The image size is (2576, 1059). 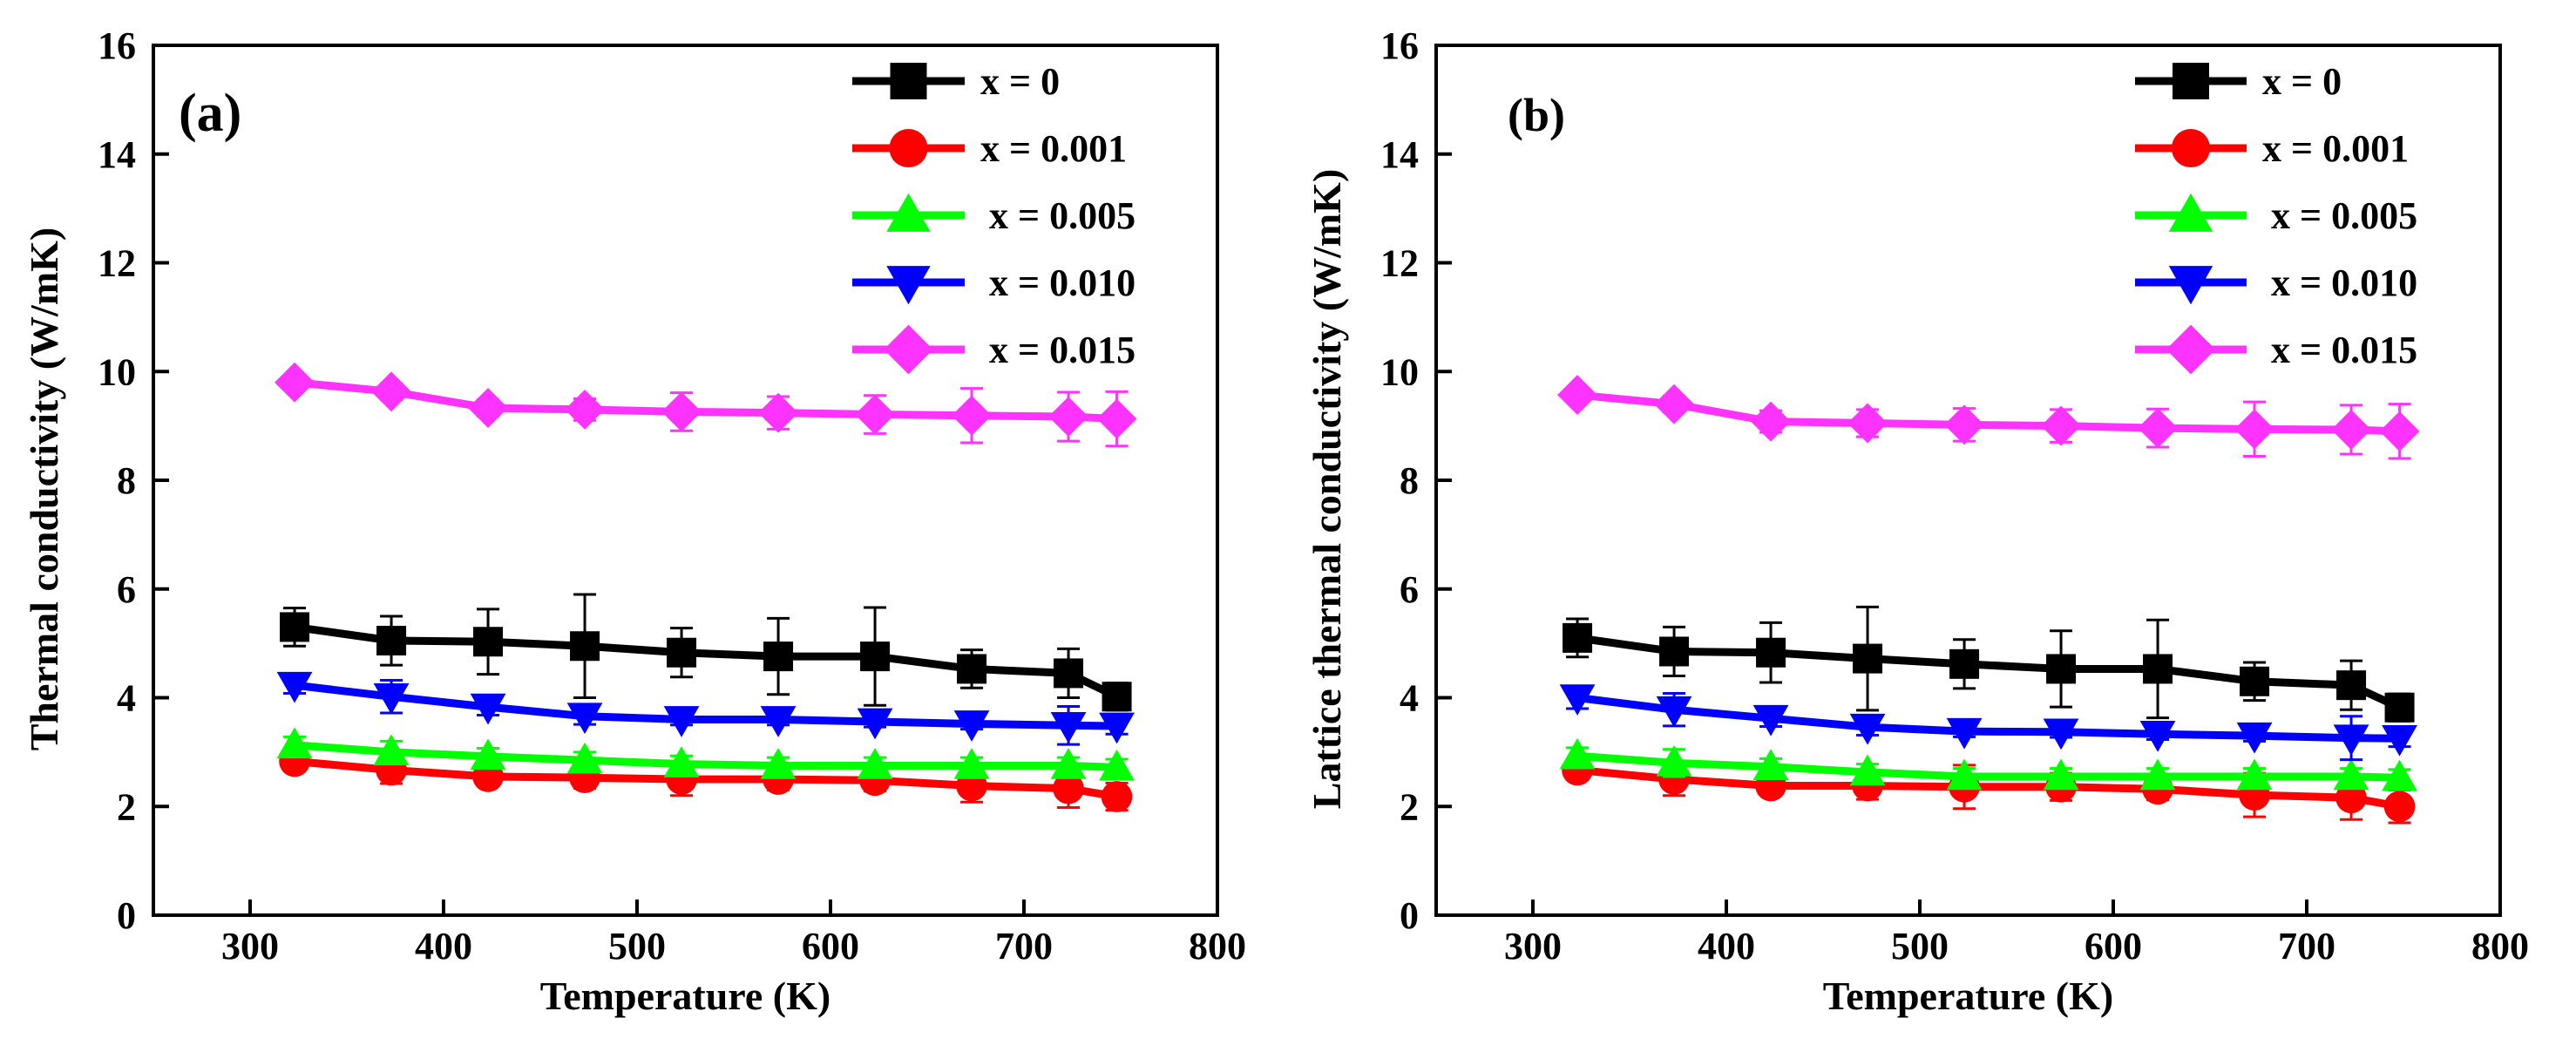 What do you see at coordinates (127, 589) in the screenshot?
I see `y-tick-label: 6` at bounding box center [127, 589].